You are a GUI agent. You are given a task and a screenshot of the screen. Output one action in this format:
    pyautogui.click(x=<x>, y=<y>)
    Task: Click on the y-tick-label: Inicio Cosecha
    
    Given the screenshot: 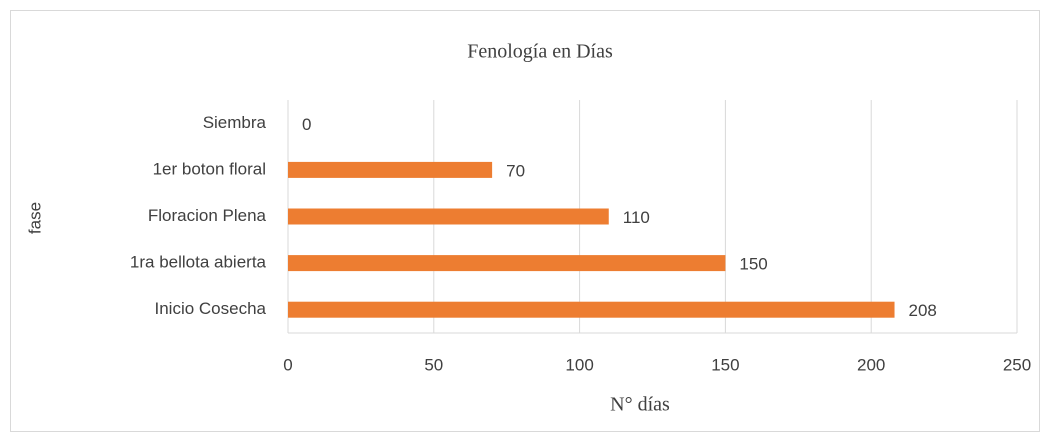 What is the action you would take?
    pyautogui.click(x=210, y=308)
    